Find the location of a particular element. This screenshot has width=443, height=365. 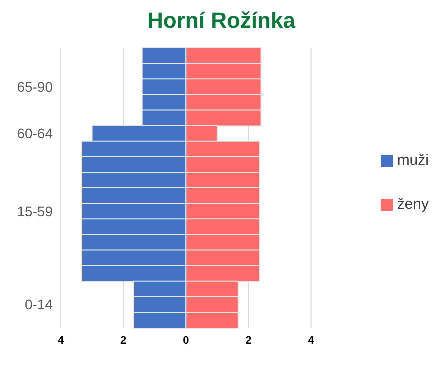

y-tick-label: 0-14 is located at coordinates (39, 304).